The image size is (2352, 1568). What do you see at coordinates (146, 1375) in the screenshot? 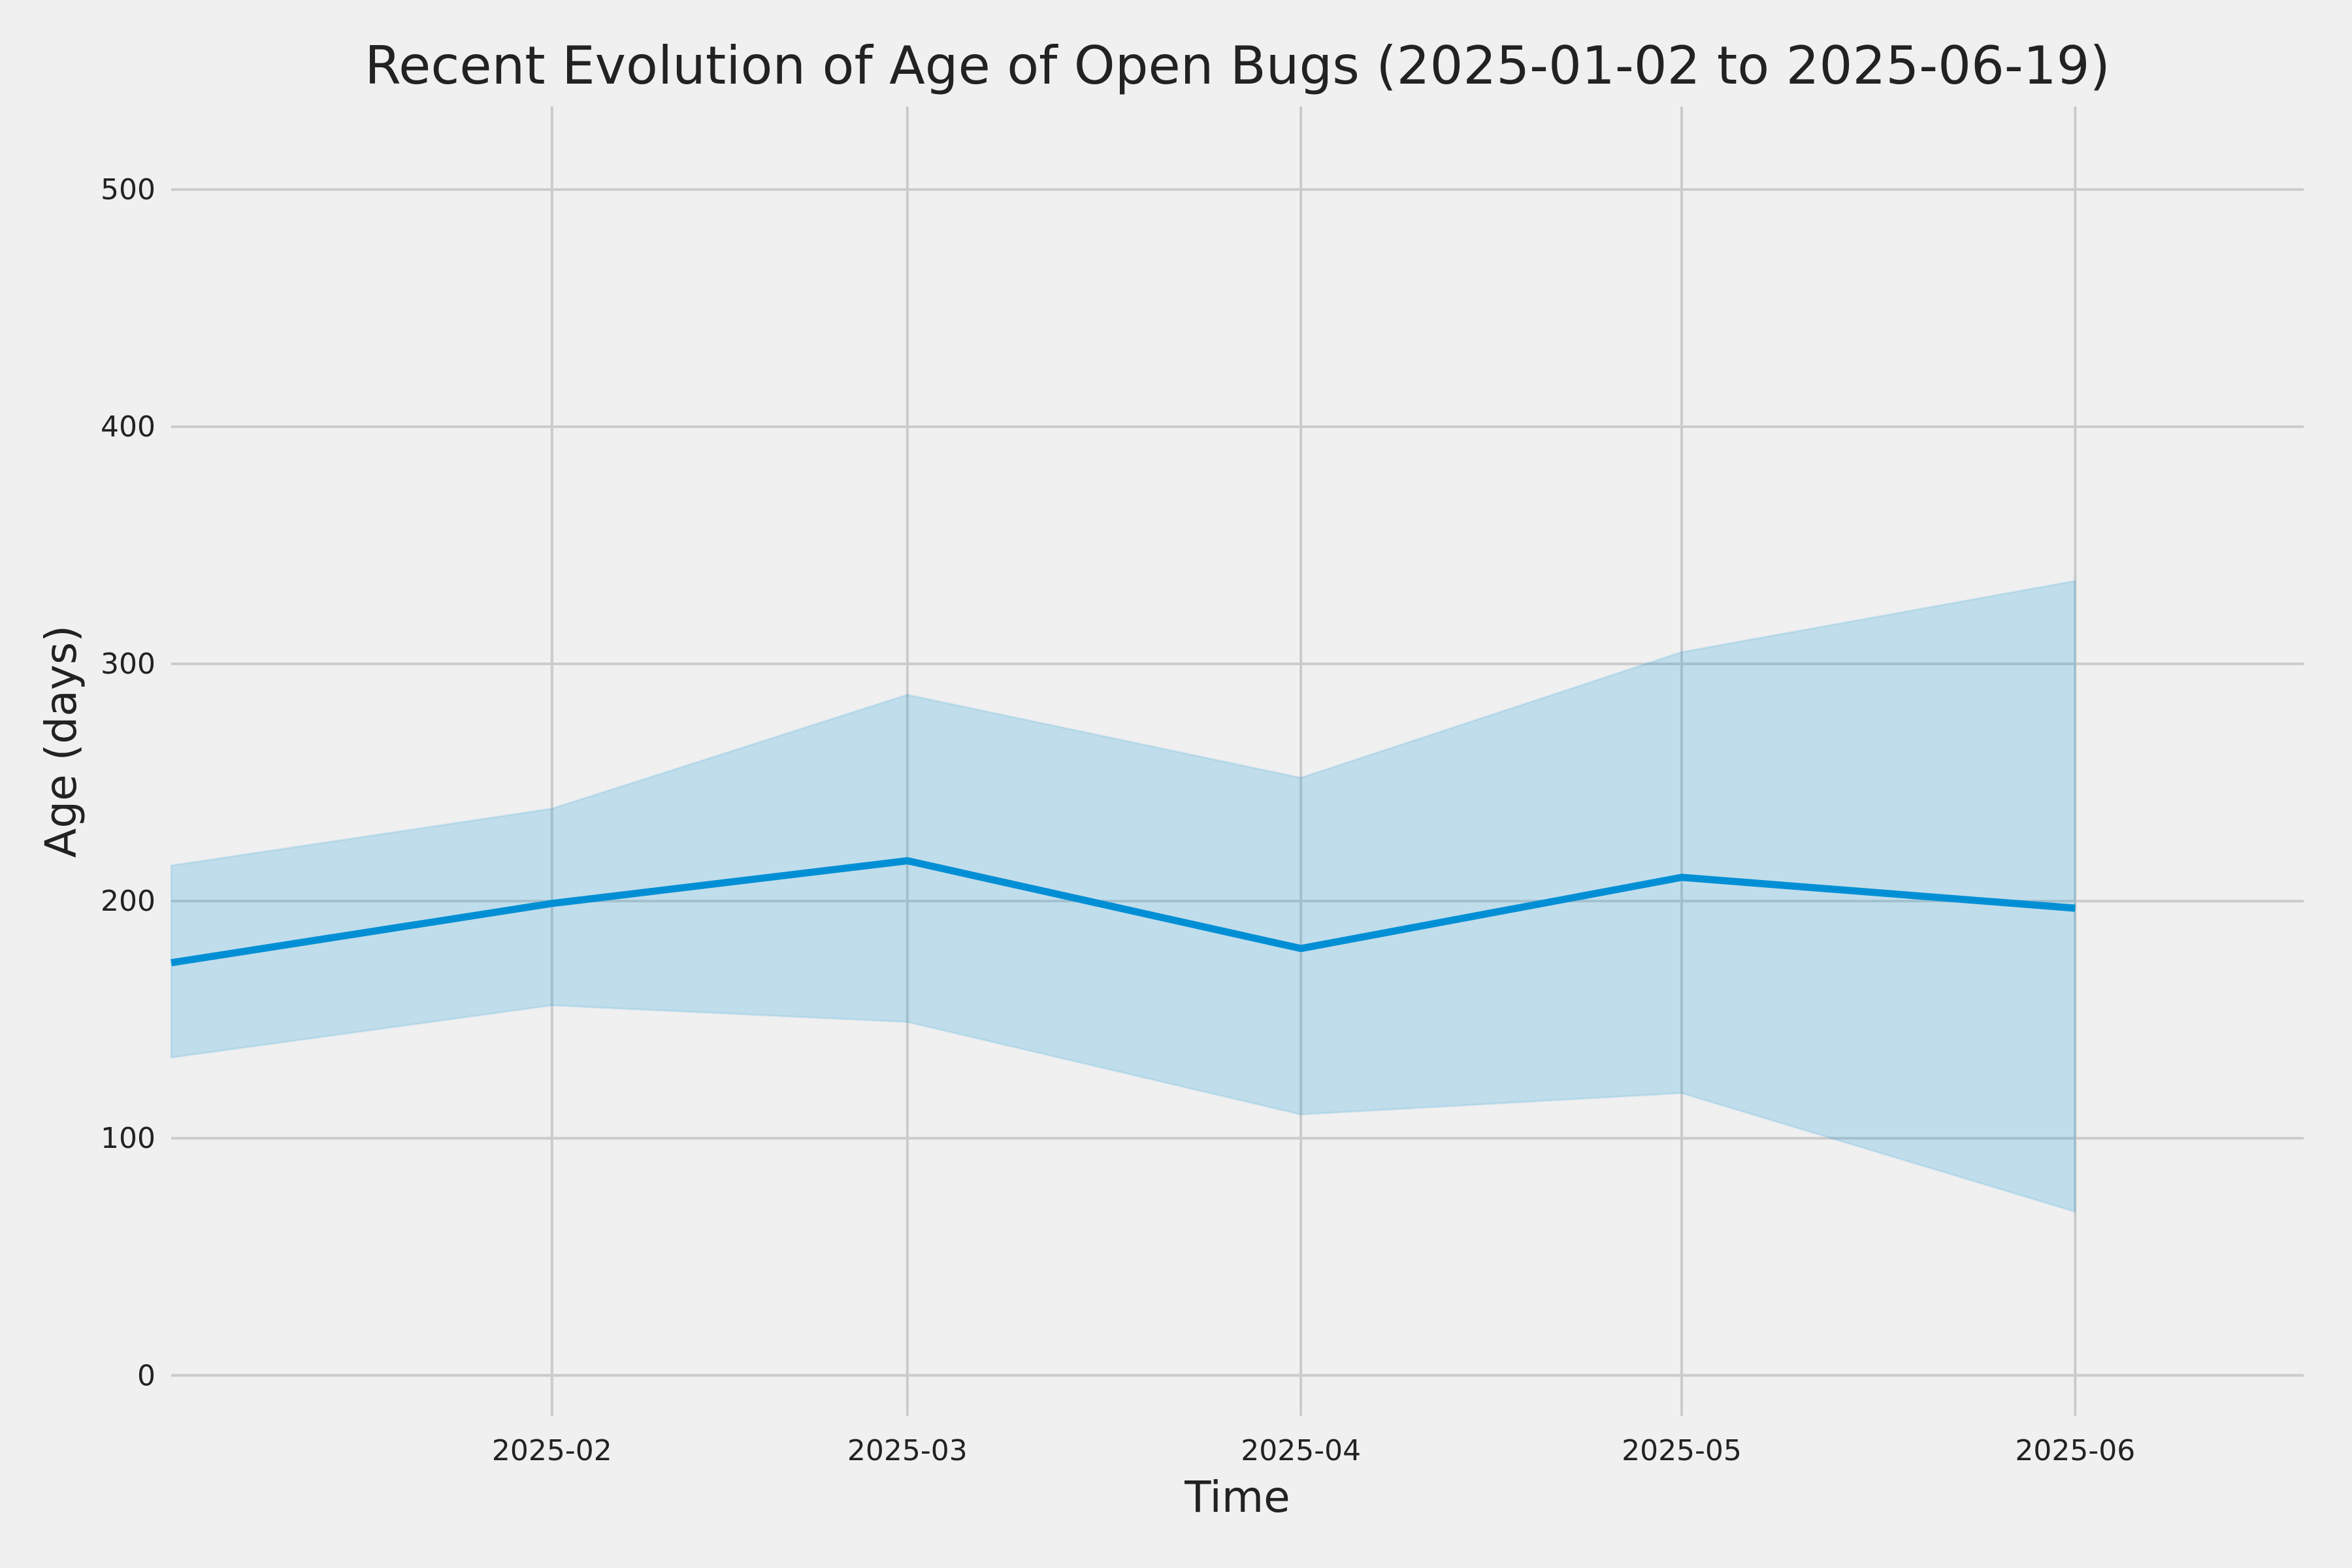
I see `y-tick-label-0: 0` at bounding box center [146, 1375].